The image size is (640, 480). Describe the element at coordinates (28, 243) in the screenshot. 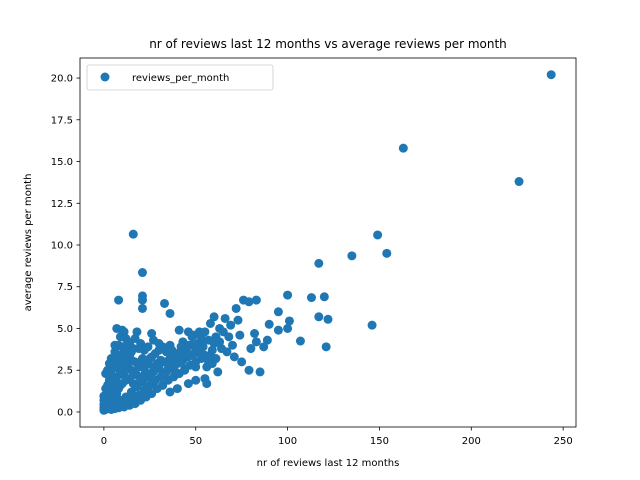

I see `y-axis-label: average reviews per month` at that location.